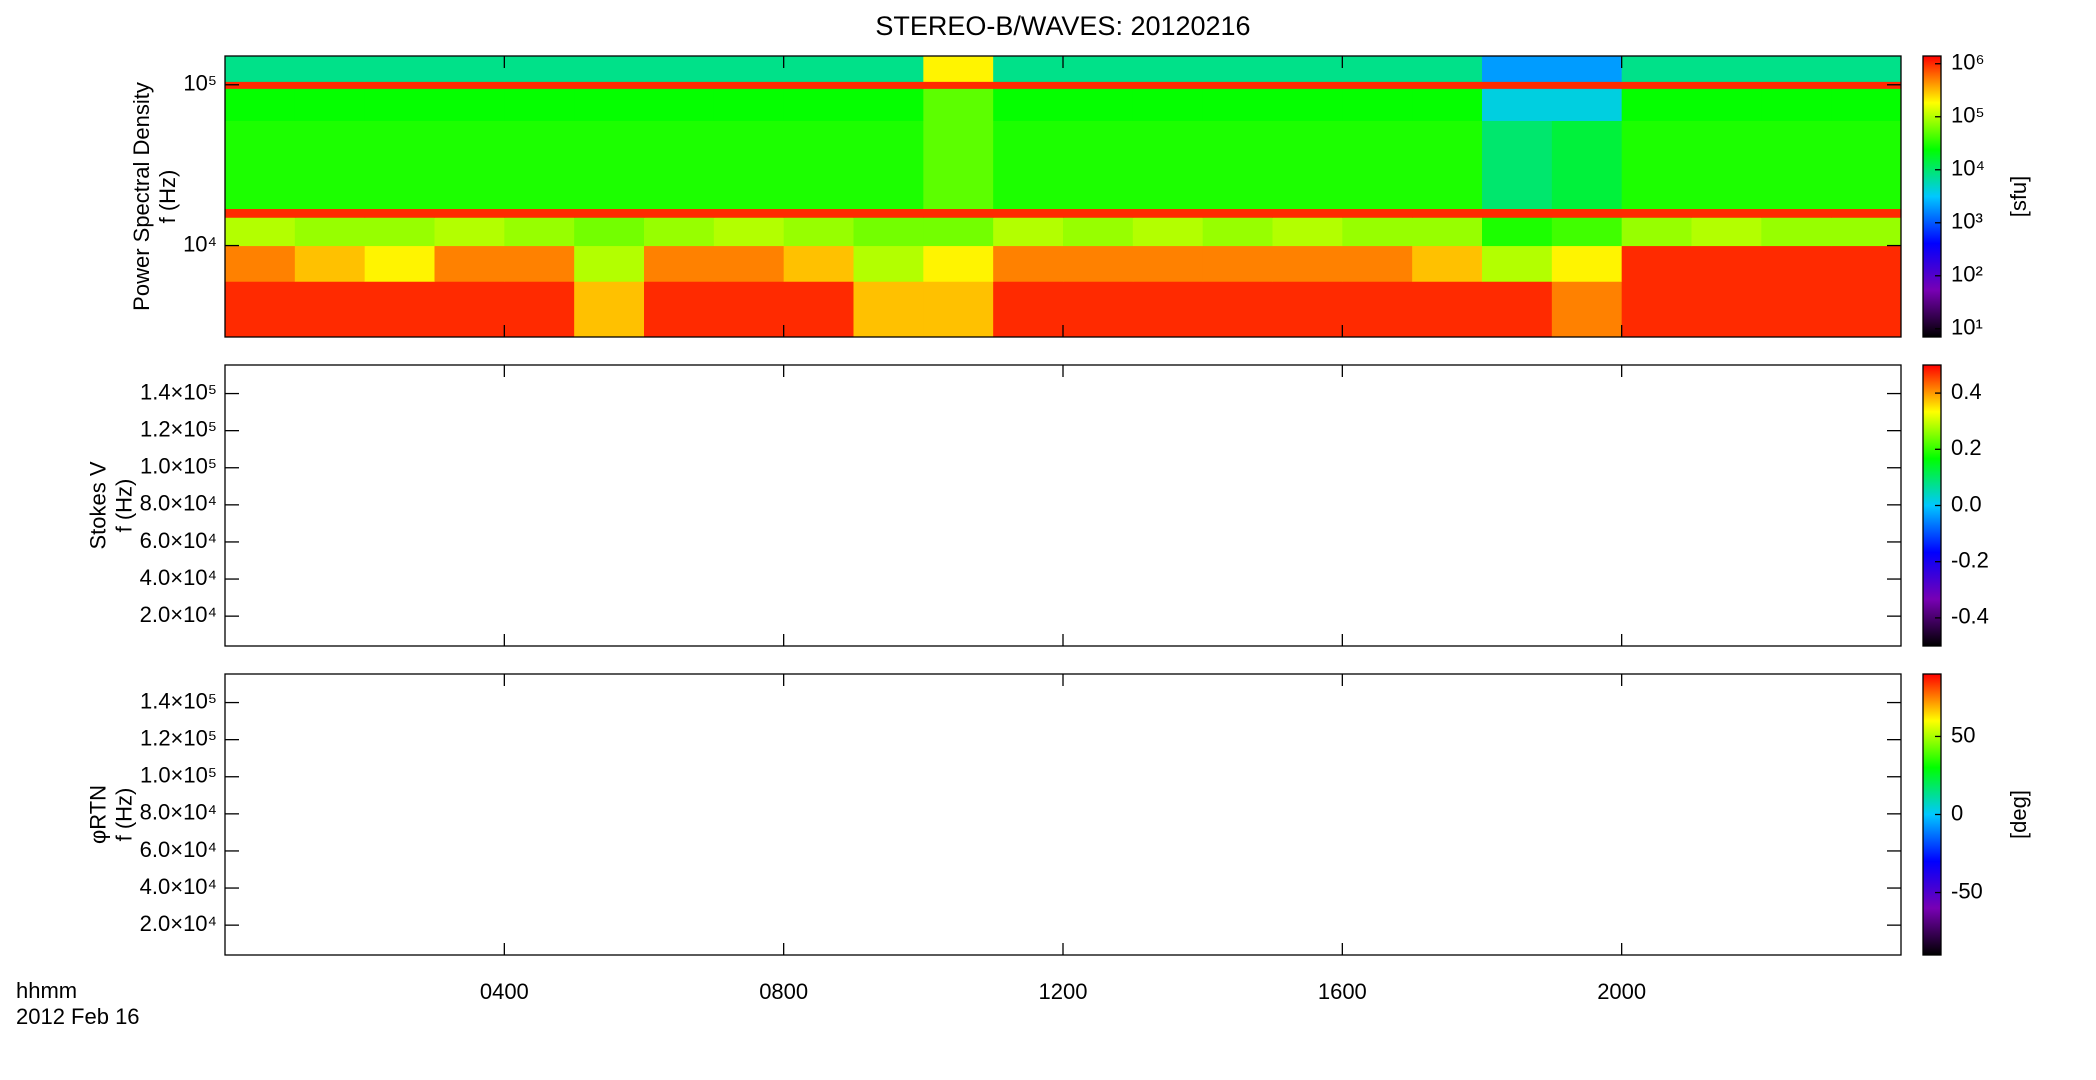 The width and height of the screenshot is (2096, 1080). What do you see at coordinates (1970, 560) in the screenshot?
I see `colorbar-tick-label: -0.2` at bounding box center [1970, 560].